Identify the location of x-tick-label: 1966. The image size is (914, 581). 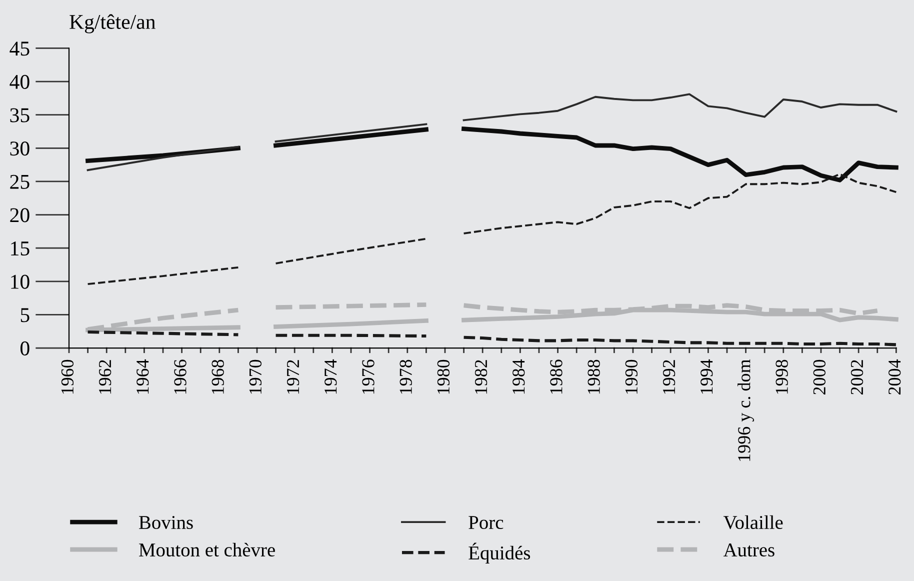
(180, 377).